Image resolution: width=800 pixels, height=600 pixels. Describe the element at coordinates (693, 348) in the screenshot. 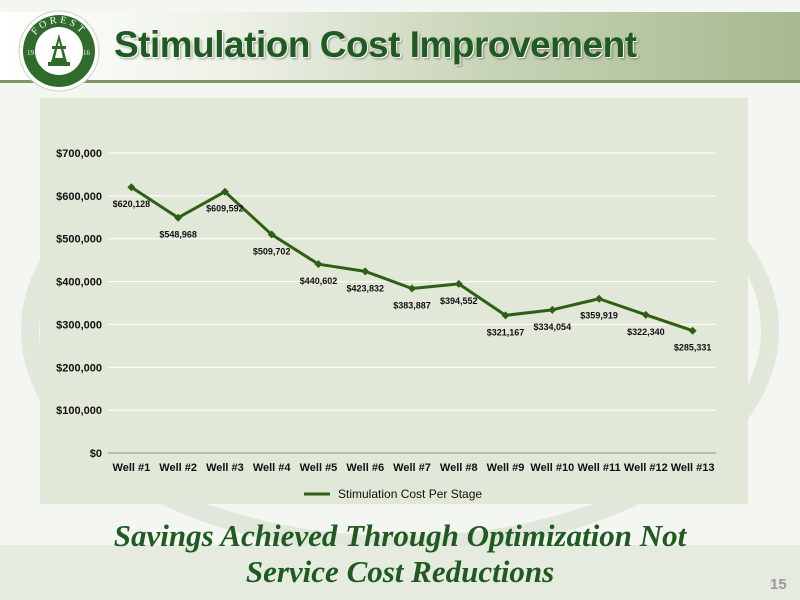

I see `data-label: $285,331` at that location.